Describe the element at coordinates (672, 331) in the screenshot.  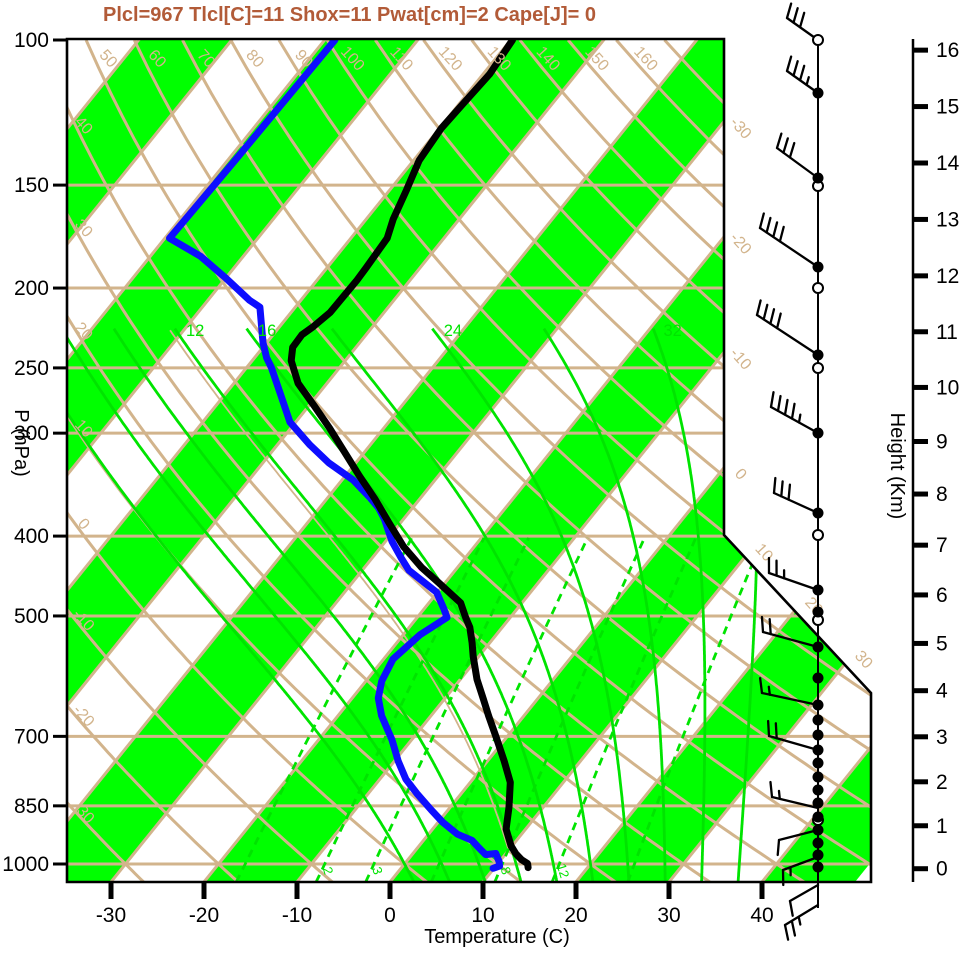
I see `moist-adiabat-label: 32` at that location.